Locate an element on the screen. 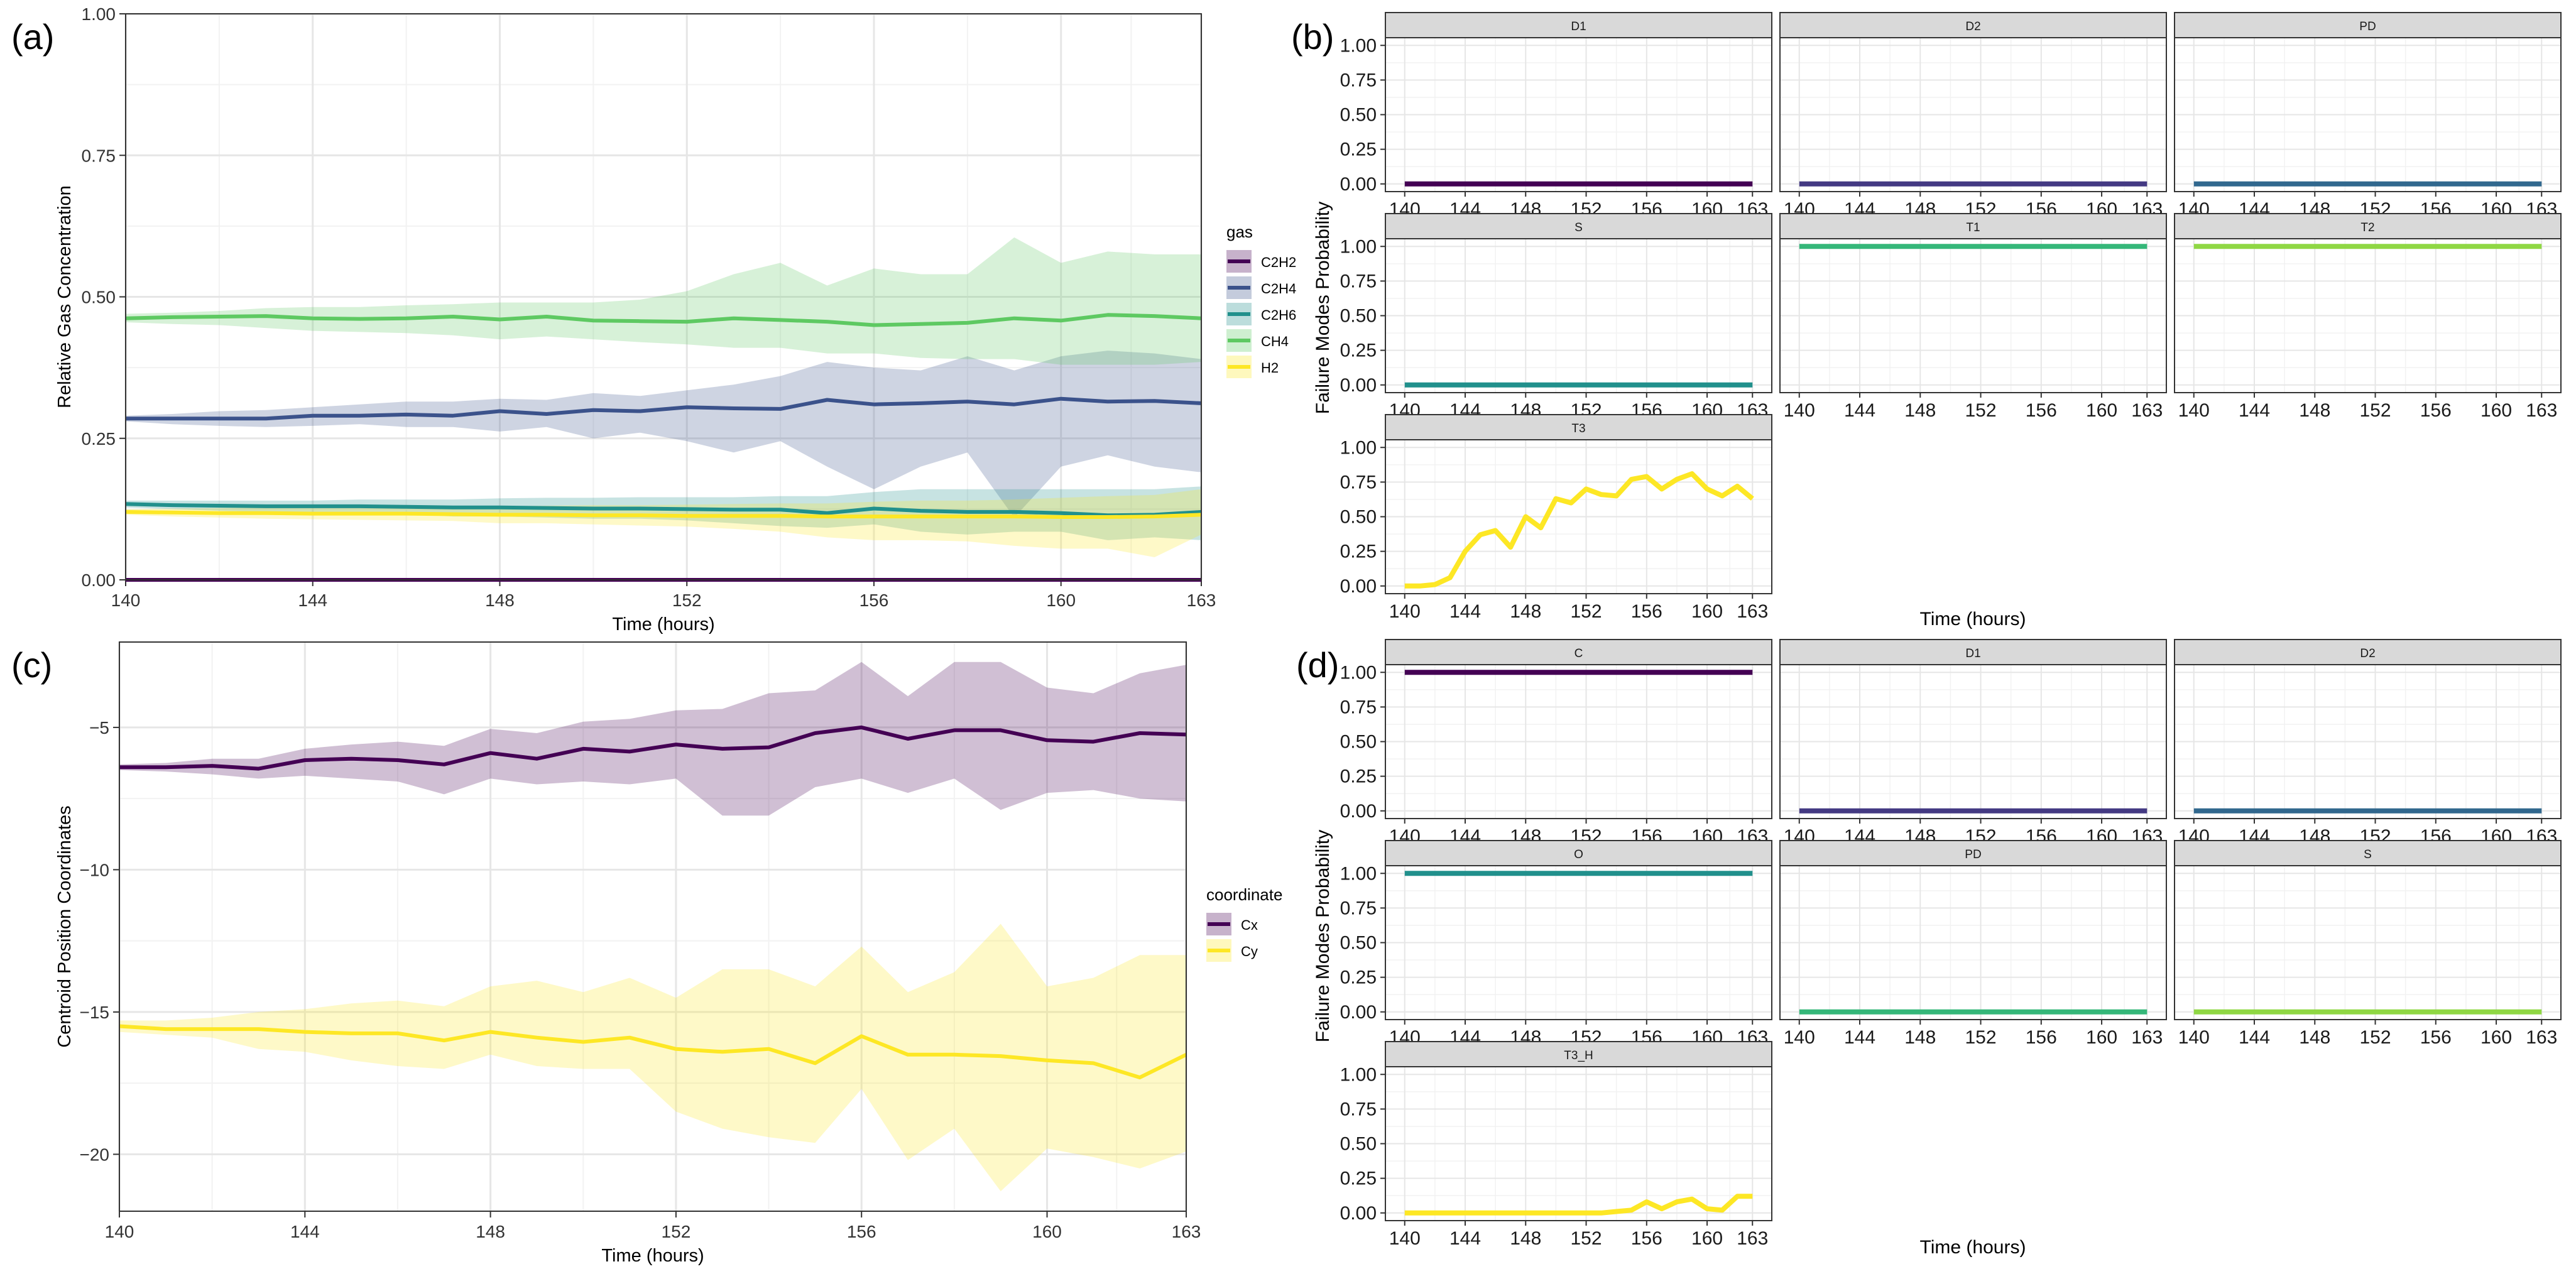 The width and height of the screenshot is (2576, 1269). series-line-cx is located at coordinates (653, 748).